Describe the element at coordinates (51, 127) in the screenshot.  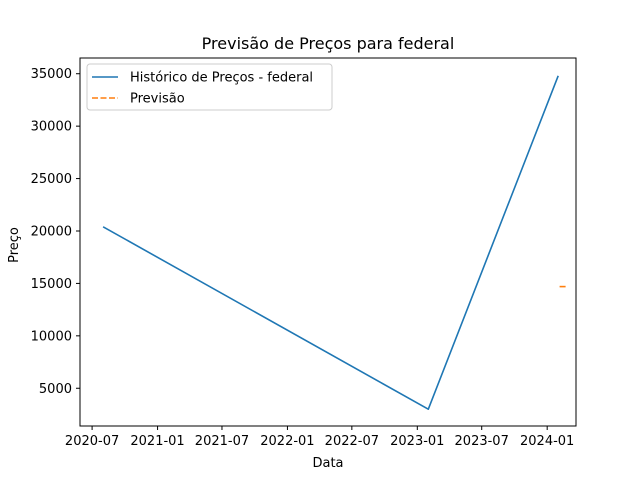
I see `y-tick-label: 30000` at that location.